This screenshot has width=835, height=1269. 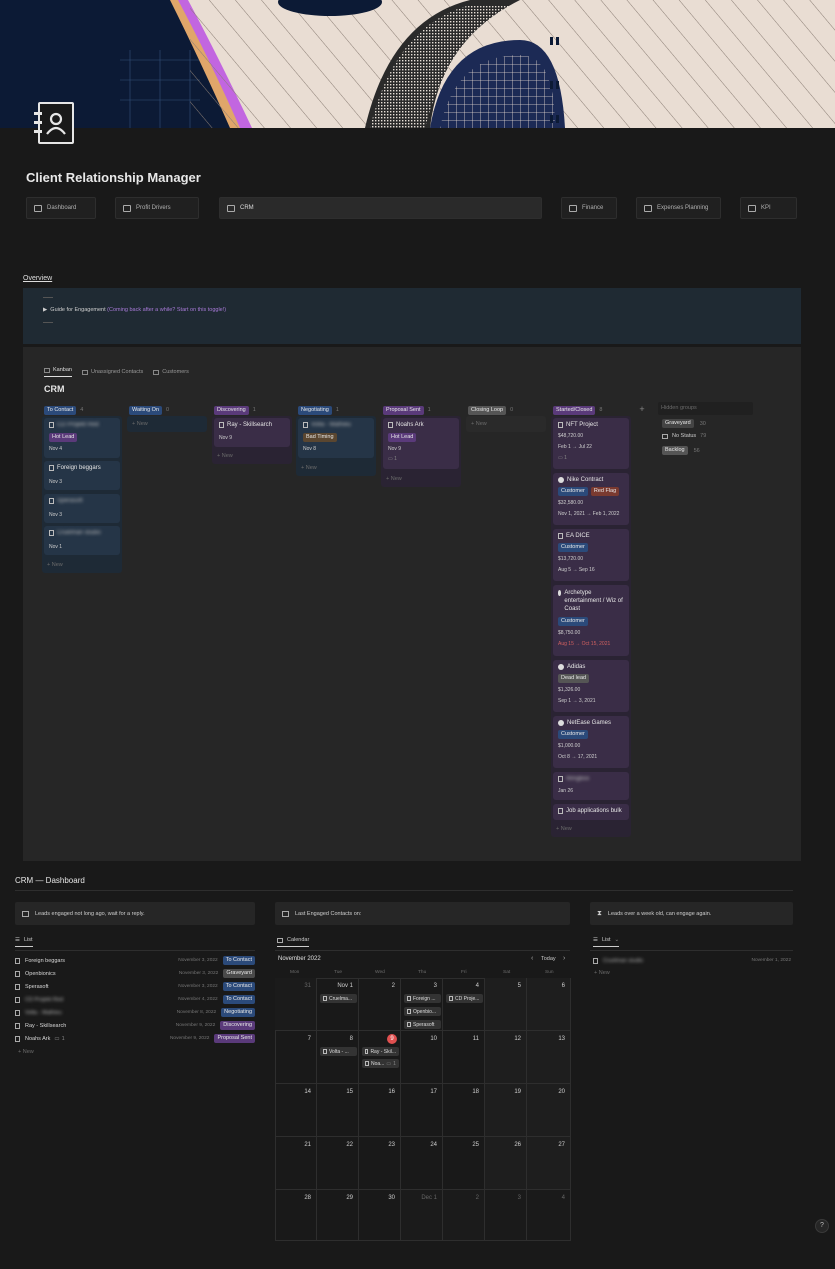 What do you see at coordinates (606, 942) in the screenshot?
I see `view-tab-list: ☰ List ⌄` at bounding box center [606, 942].